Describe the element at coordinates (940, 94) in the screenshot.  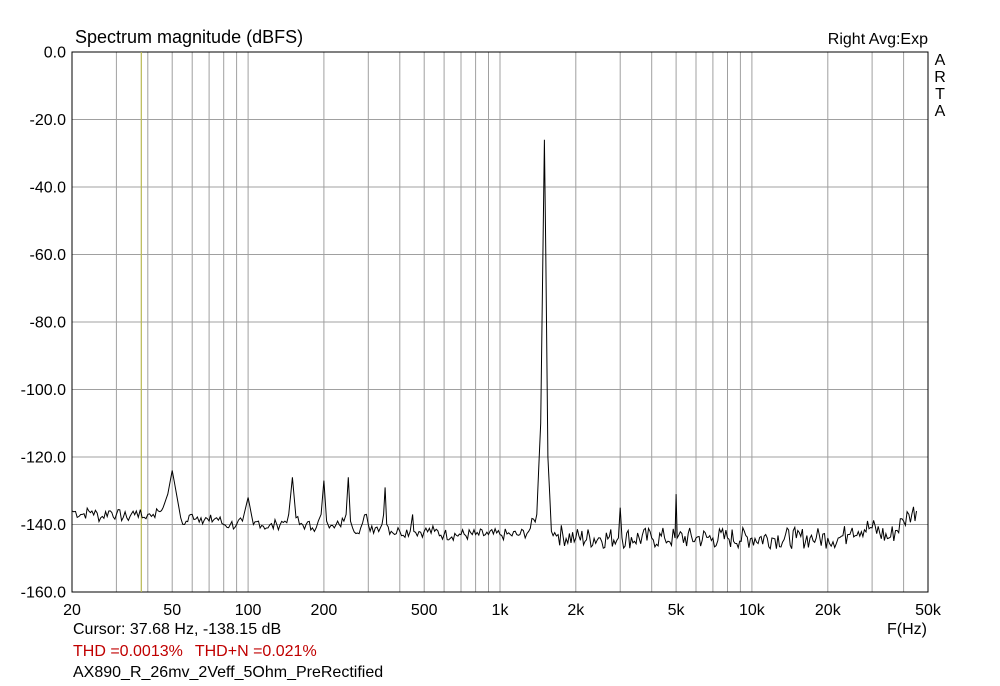
I see `brand-letter: T` at that location.